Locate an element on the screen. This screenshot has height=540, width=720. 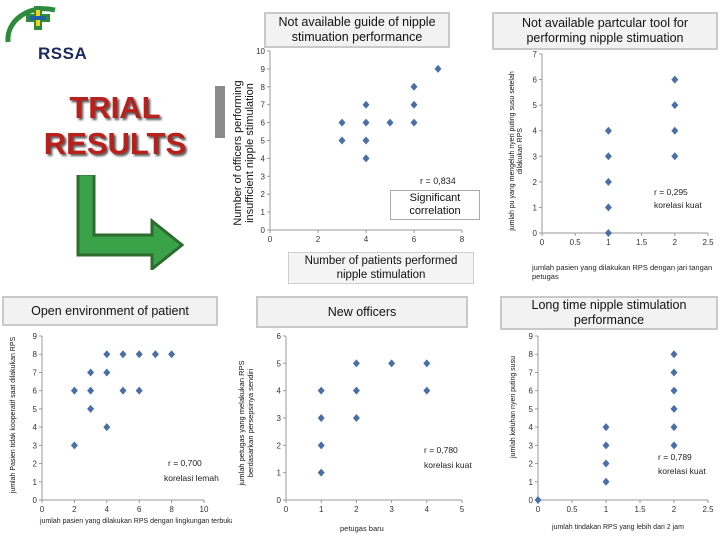
chart-4-plot: 0 1 2 3 4 5 6 0 1 2 3 4 5 is located at coordinates (371, 423).